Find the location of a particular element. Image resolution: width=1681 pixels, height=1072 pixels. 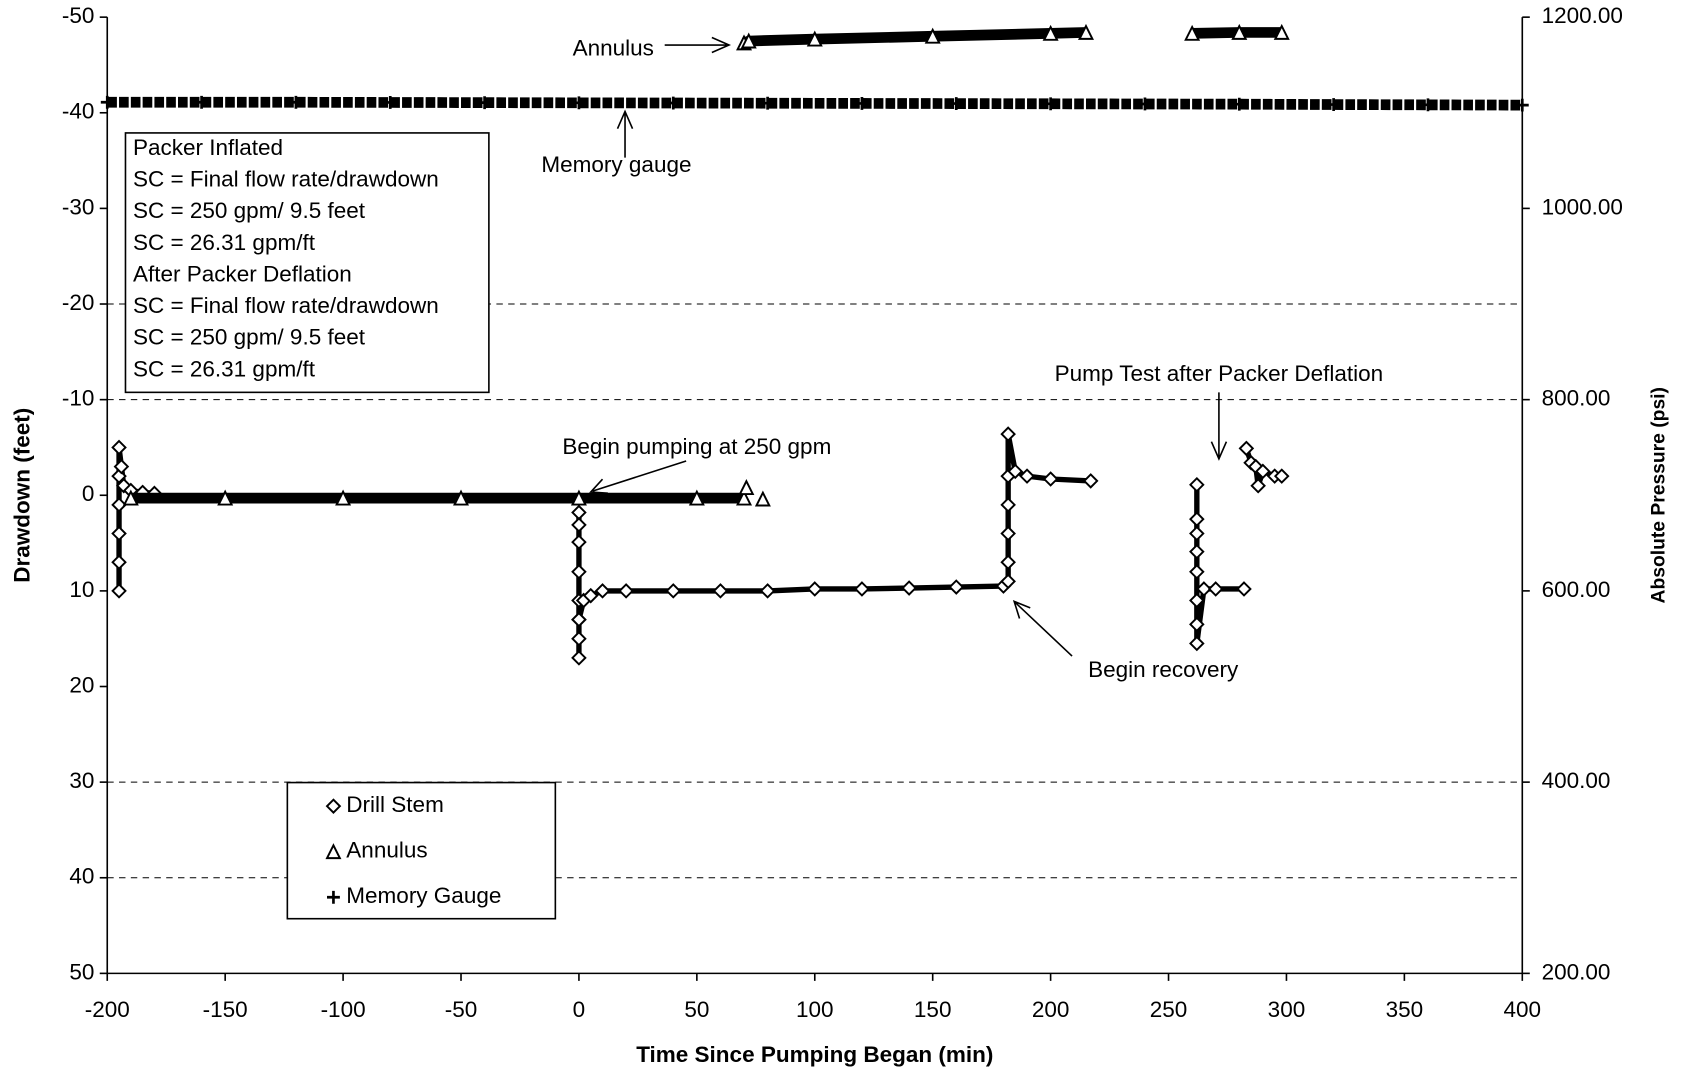

x-tick-label: 0 is located at coordinates (579, 1009).